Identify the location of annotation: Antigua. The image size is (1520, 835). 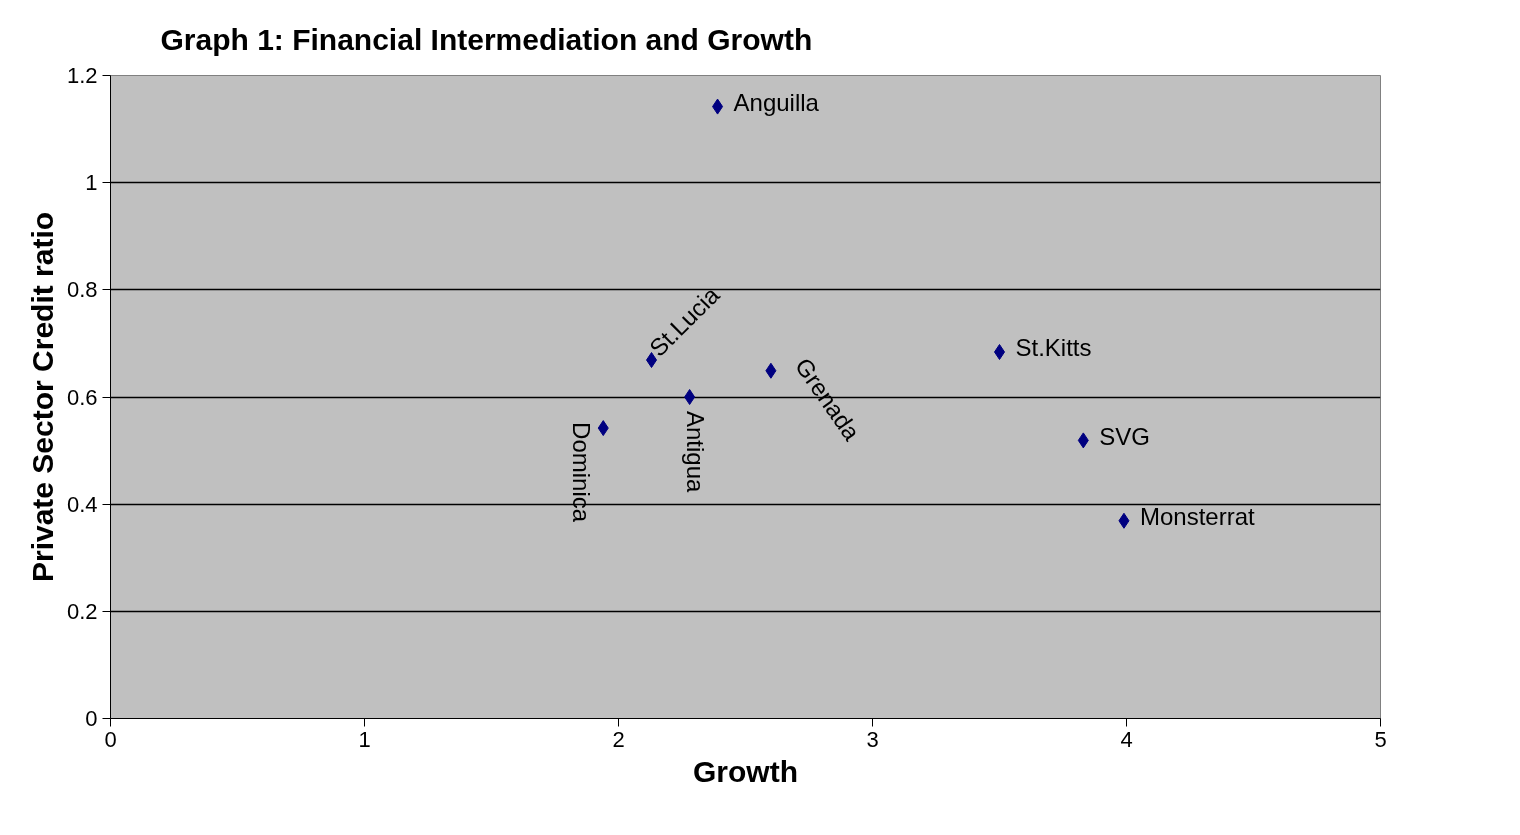
(696, 452).